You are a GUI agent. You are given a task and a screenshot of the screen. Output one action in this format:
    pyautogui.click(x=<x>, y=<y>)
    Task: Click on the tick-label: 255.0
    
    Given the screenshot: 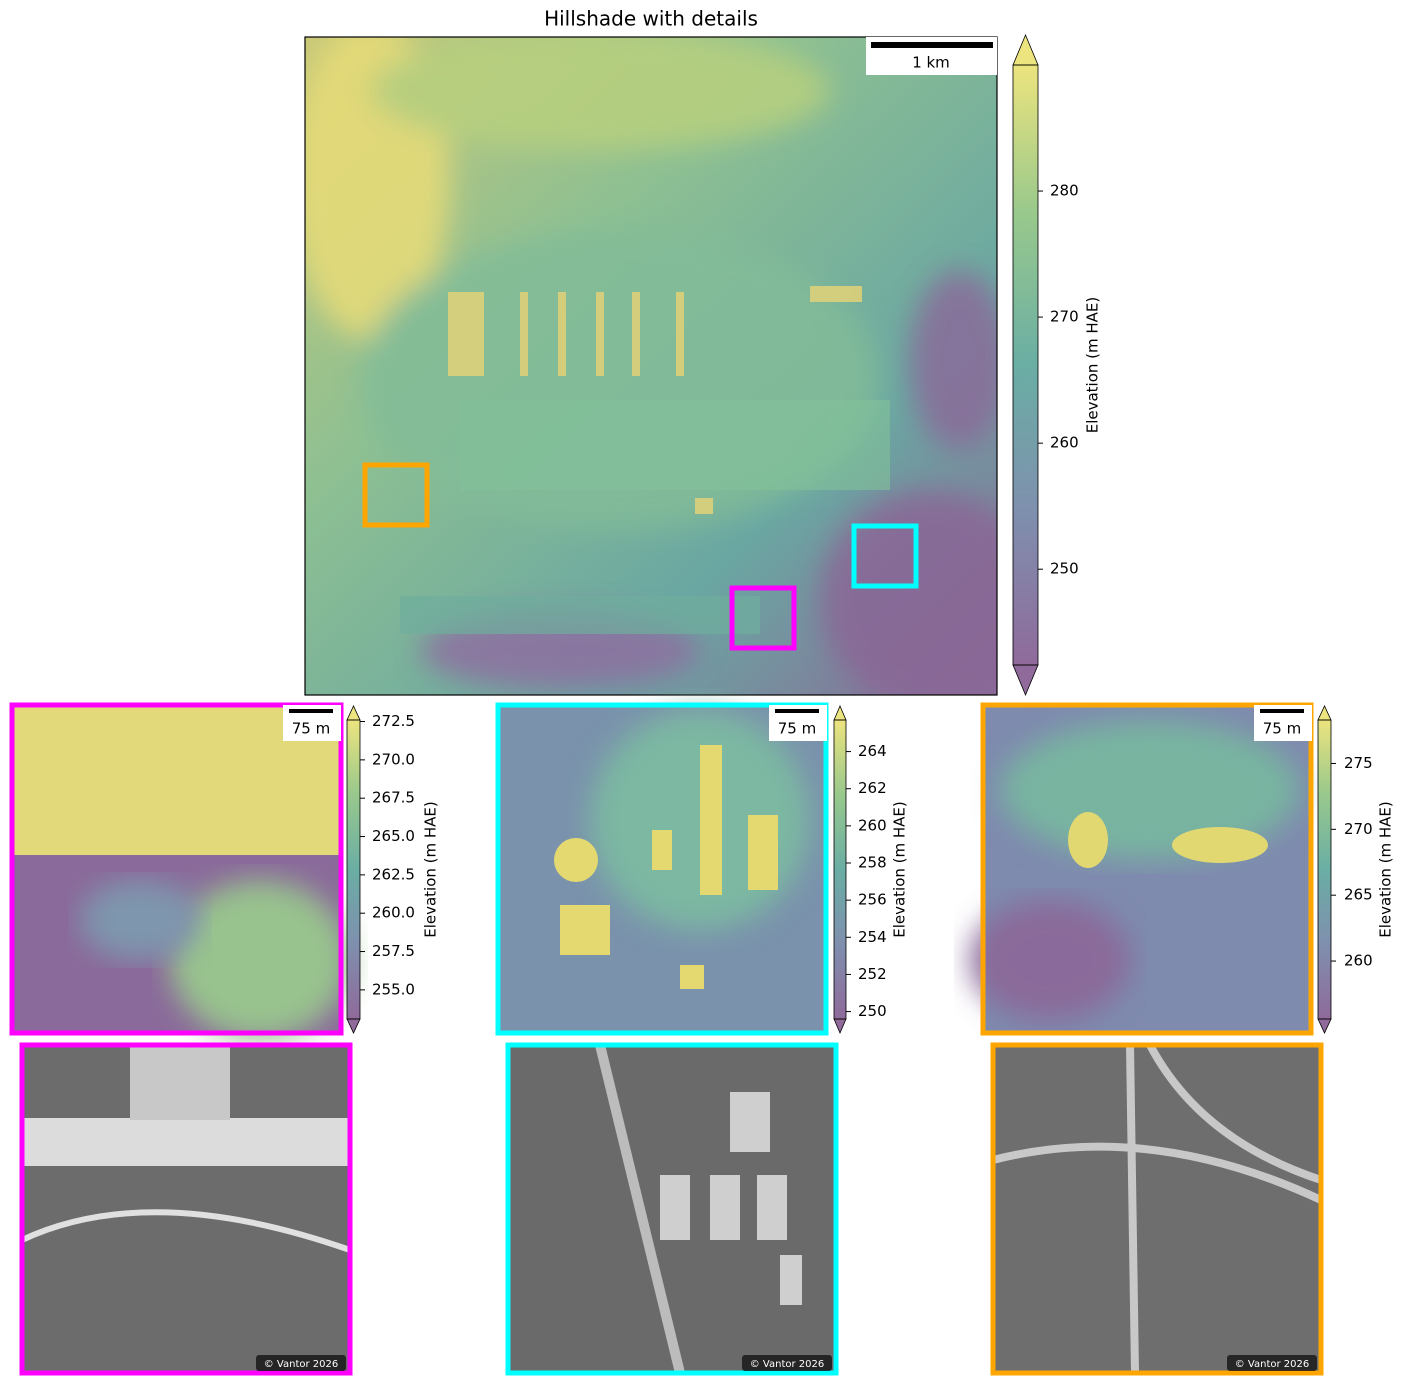 What is the action you would take?
    pyautogui.click(x=393, y=989)
    